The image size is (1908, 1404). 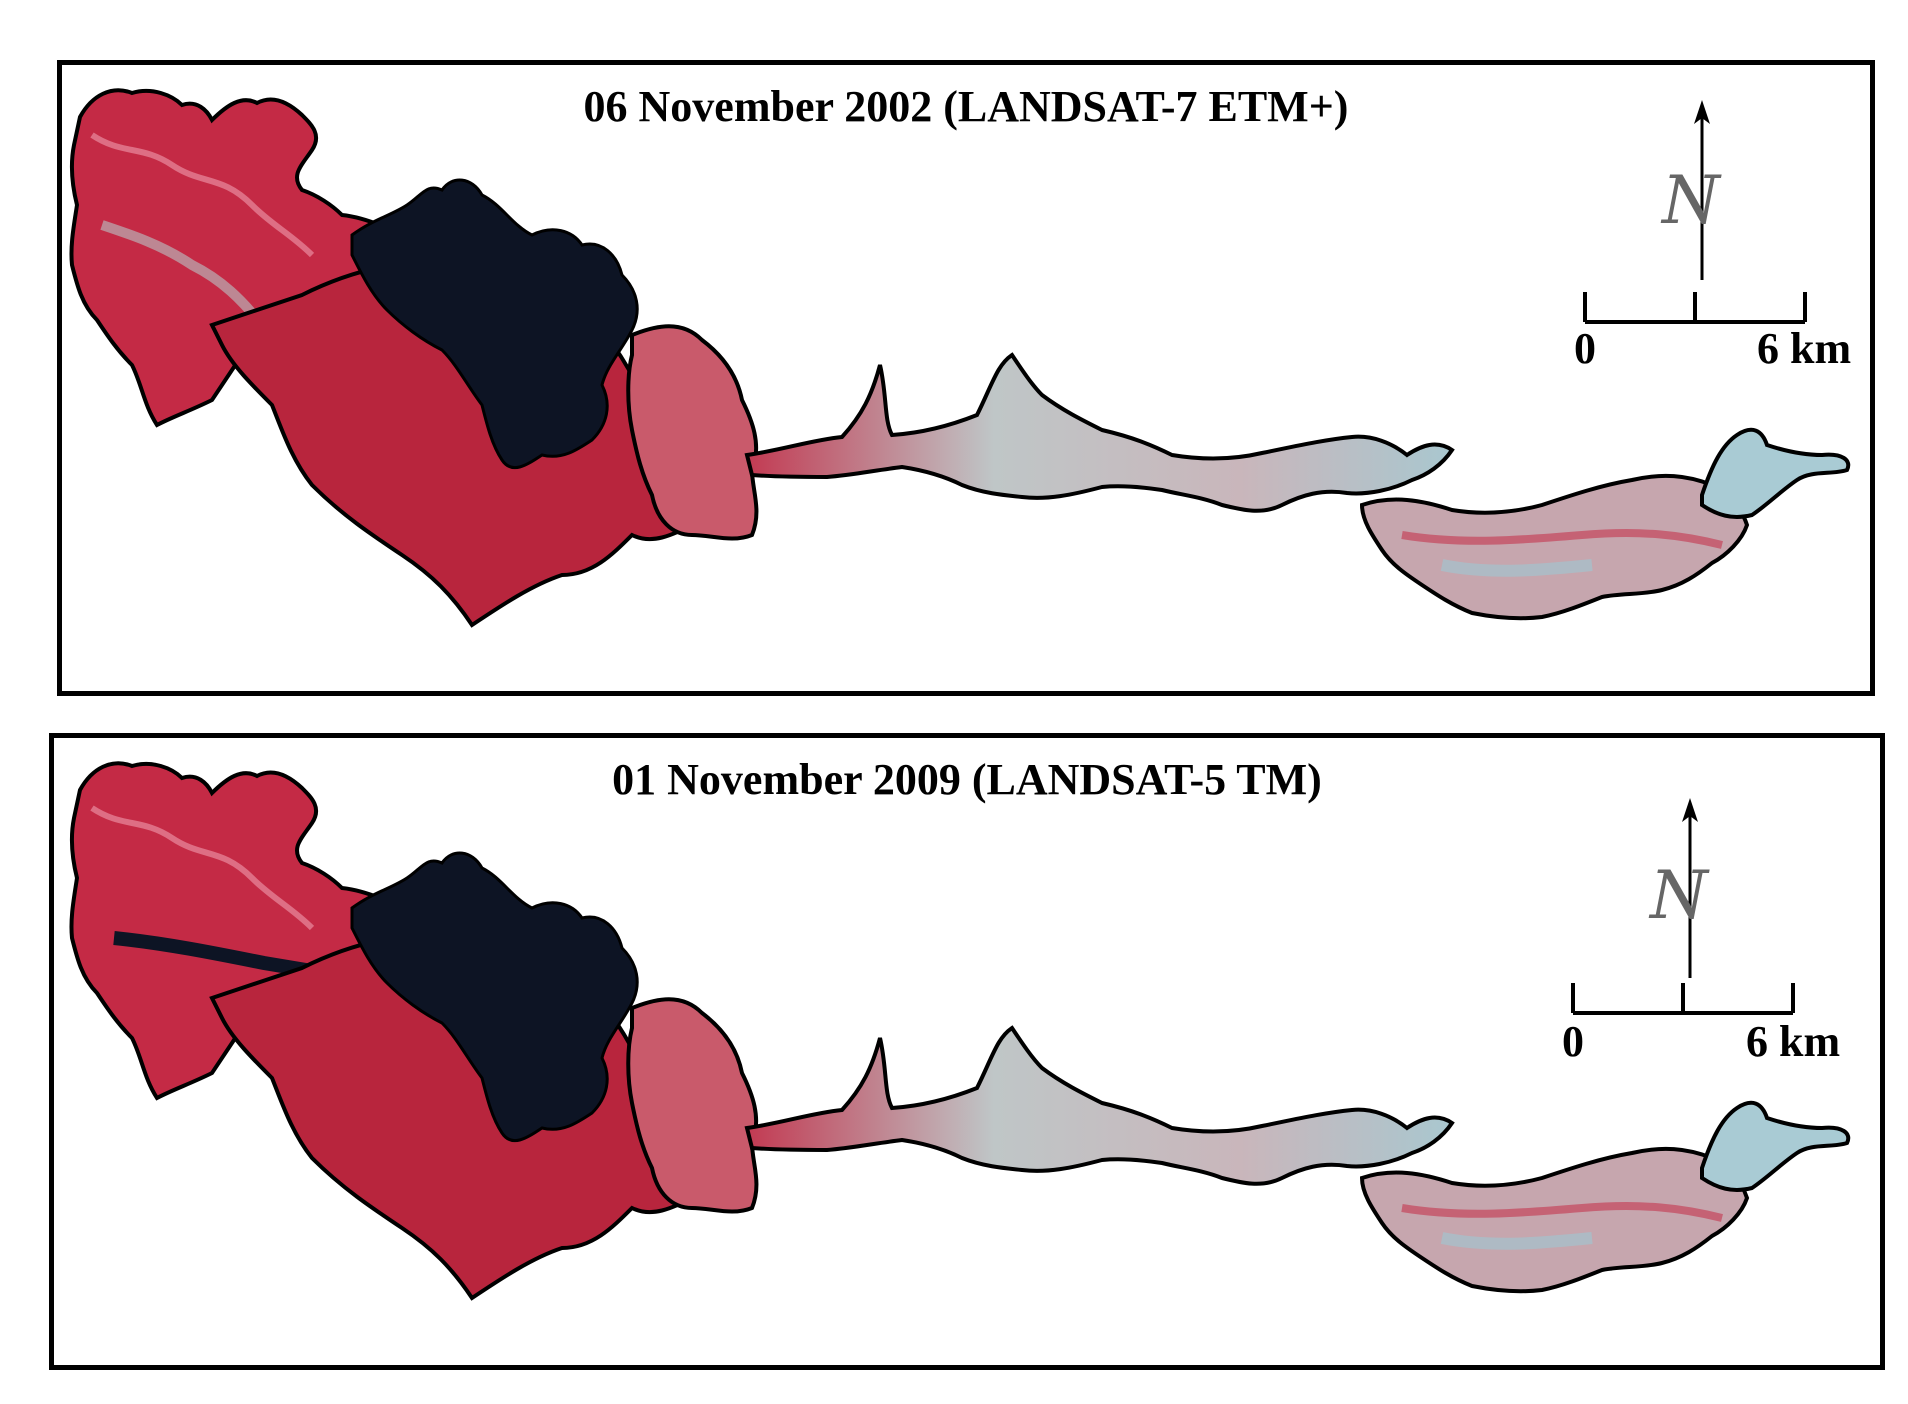 I want to click on map-title: 06 November 2002 (LANDSAT-7 ETM+), so click(x=966, y=106).